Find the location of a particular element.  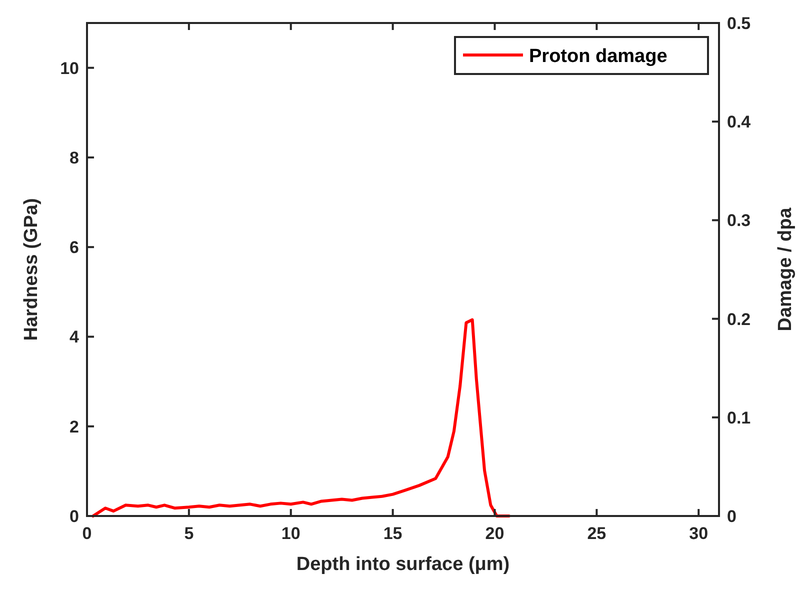

x-tick-label: 10 is located at coordinates (290, 533).